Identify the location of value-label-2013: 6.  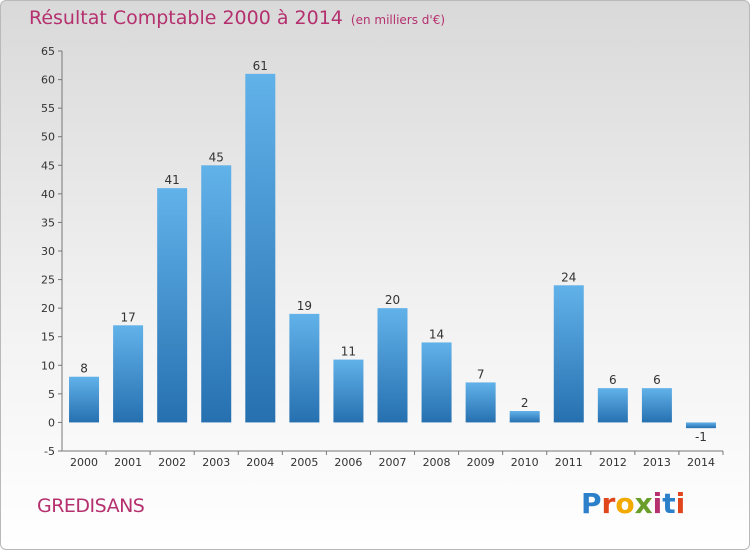
(657, 380).